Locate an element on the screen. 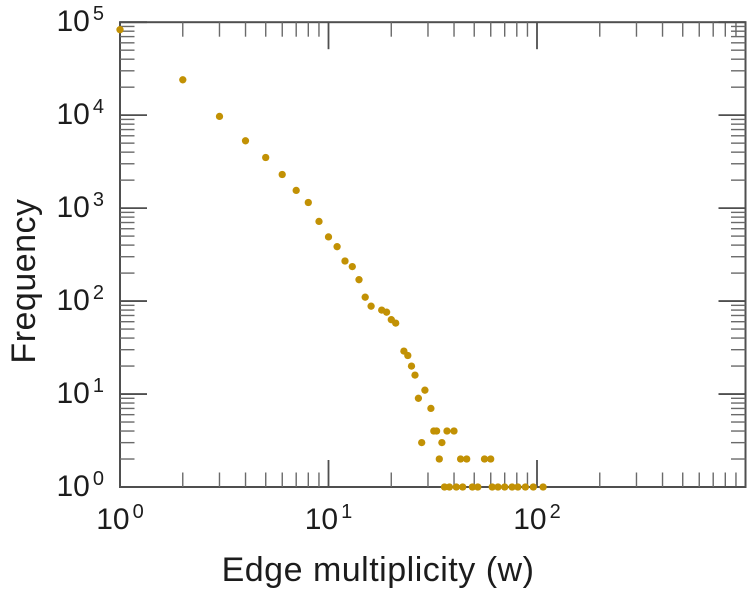  y-tick-label-10e4: 10 4 is located at coordinates (80, 114).